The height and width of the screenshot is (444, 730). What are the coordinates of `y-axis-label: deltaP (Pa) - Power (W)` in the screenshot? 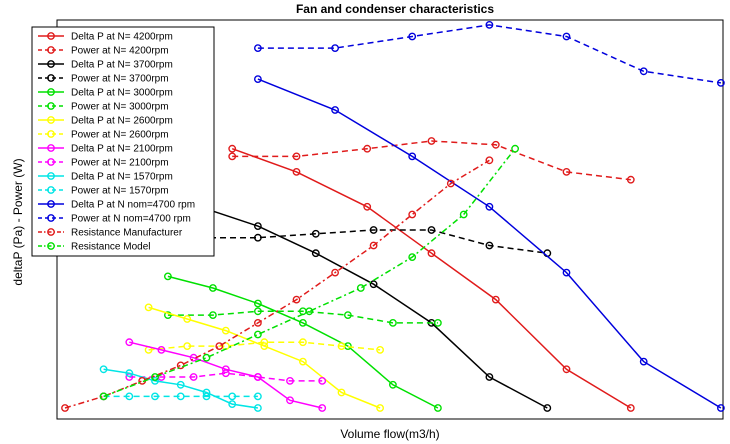 It's located at (18, 221).